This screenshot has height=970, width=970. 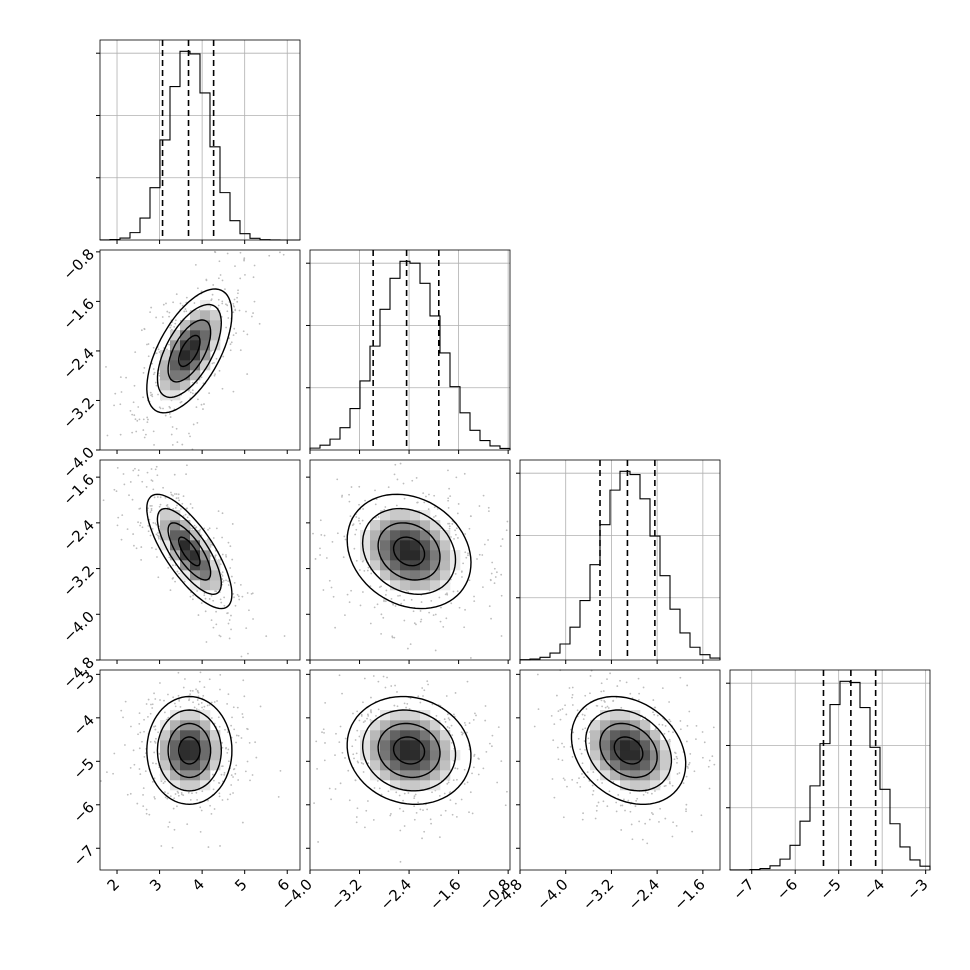 I want to click on panel-frame, so click(x=620, y=560).